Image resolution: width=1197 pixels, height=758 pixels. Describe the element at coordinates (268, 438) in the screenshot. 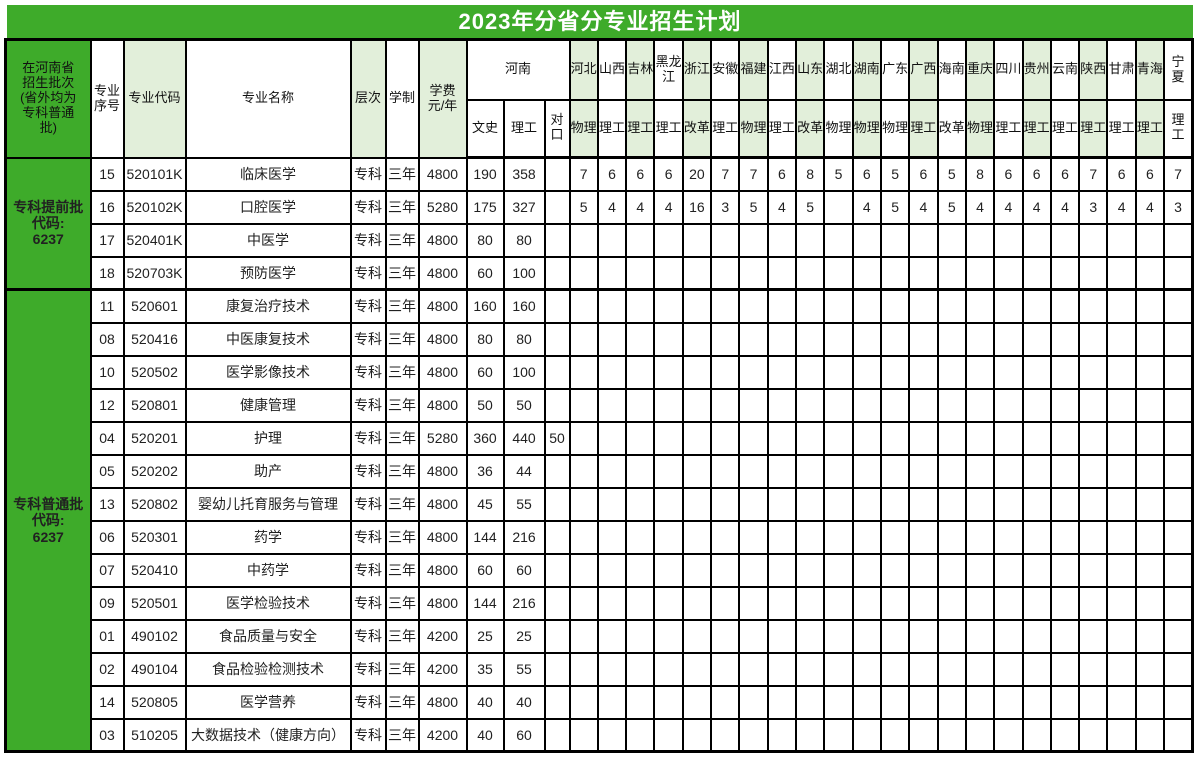

I see `cell-name: 护理` at that location.